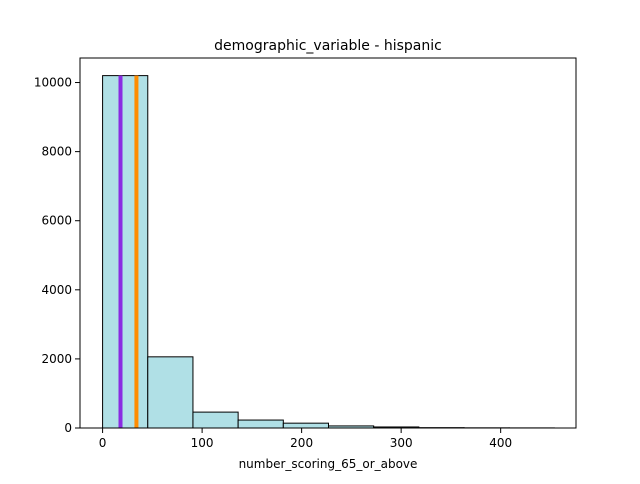  I want to click on y-tick-label: 2000, so click(56, 359).